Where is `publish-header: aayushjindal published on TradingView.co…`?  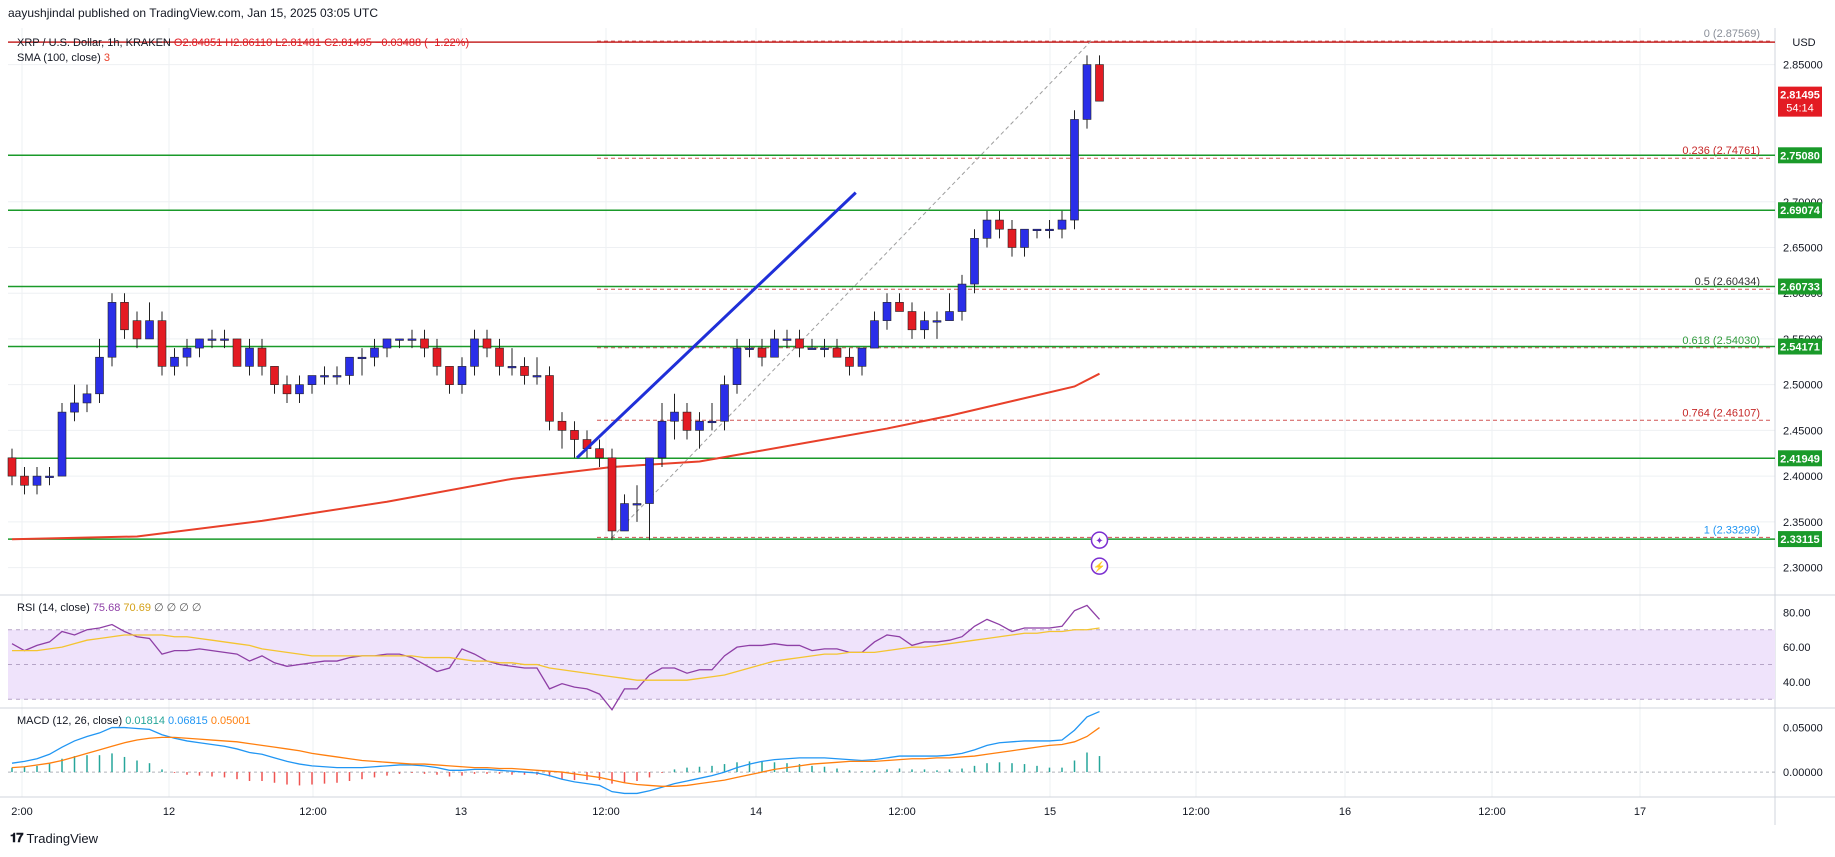 publish-header: aayushjindal published on TradingView.co… is located at coordinates (193, 13).